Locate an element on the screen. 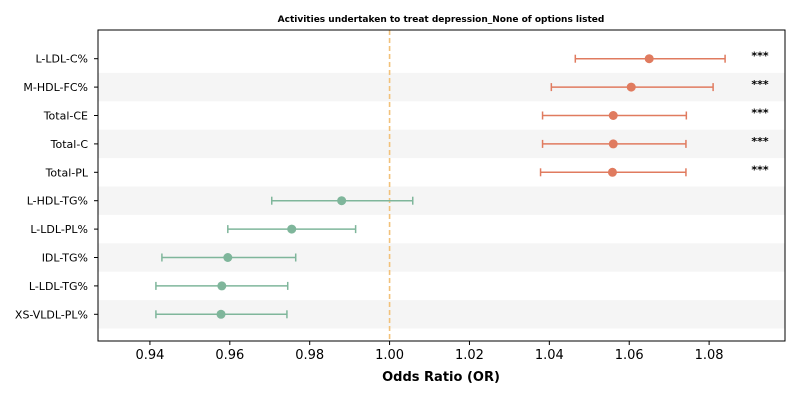  y-tick-label: XS-VLDL-PL% is located at coordinates (51, 314).